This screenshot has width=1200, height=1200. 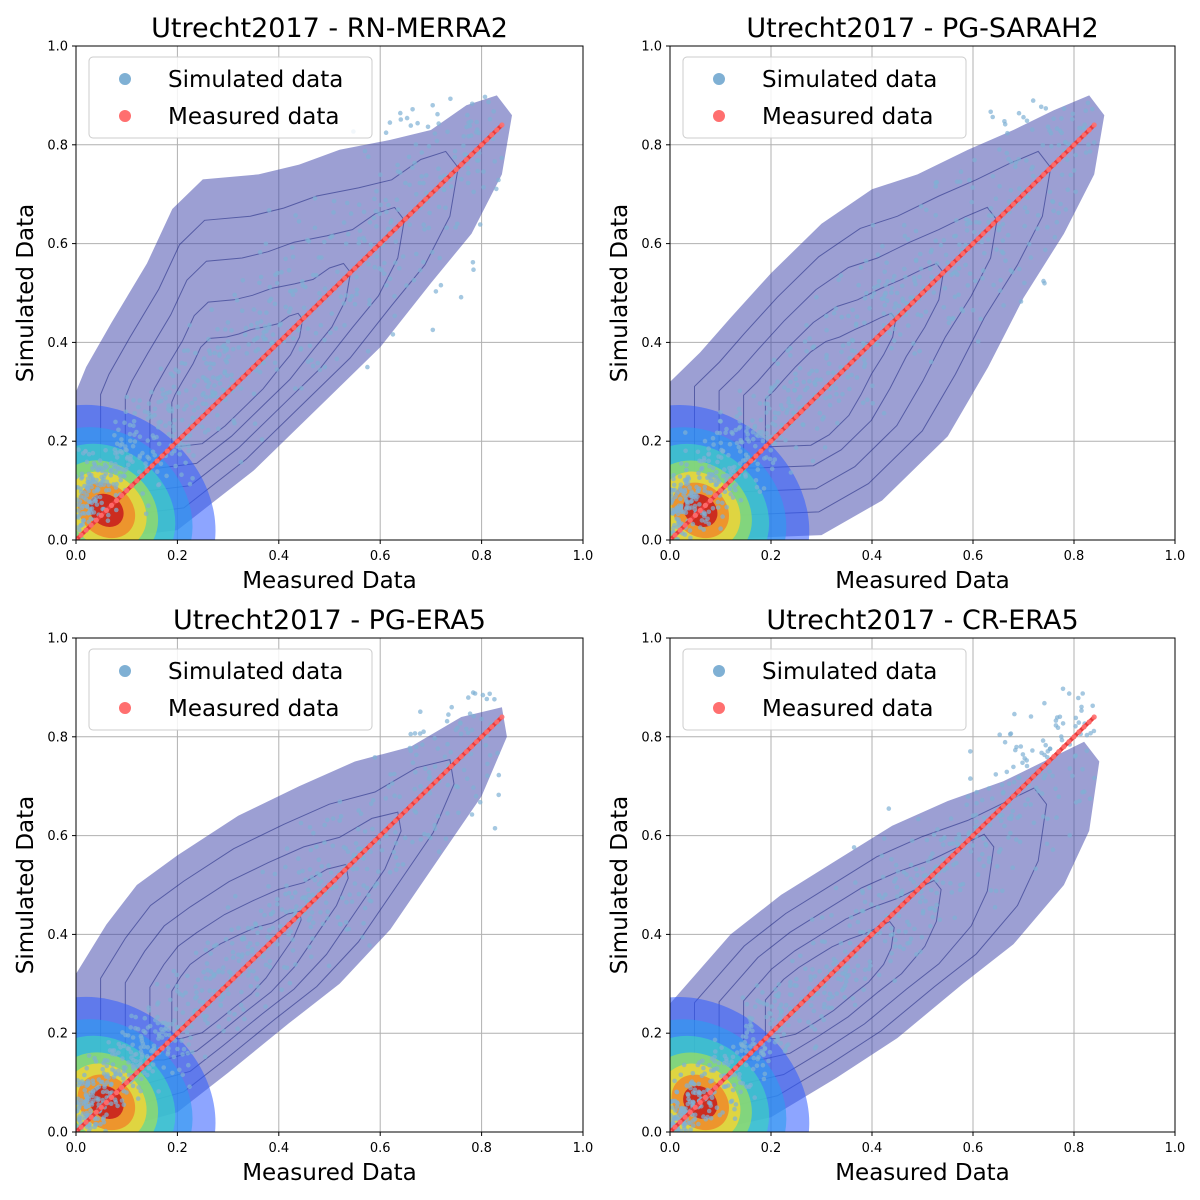 I want to click on x-tick-label: 1.0, so click(x=1175, y=556).